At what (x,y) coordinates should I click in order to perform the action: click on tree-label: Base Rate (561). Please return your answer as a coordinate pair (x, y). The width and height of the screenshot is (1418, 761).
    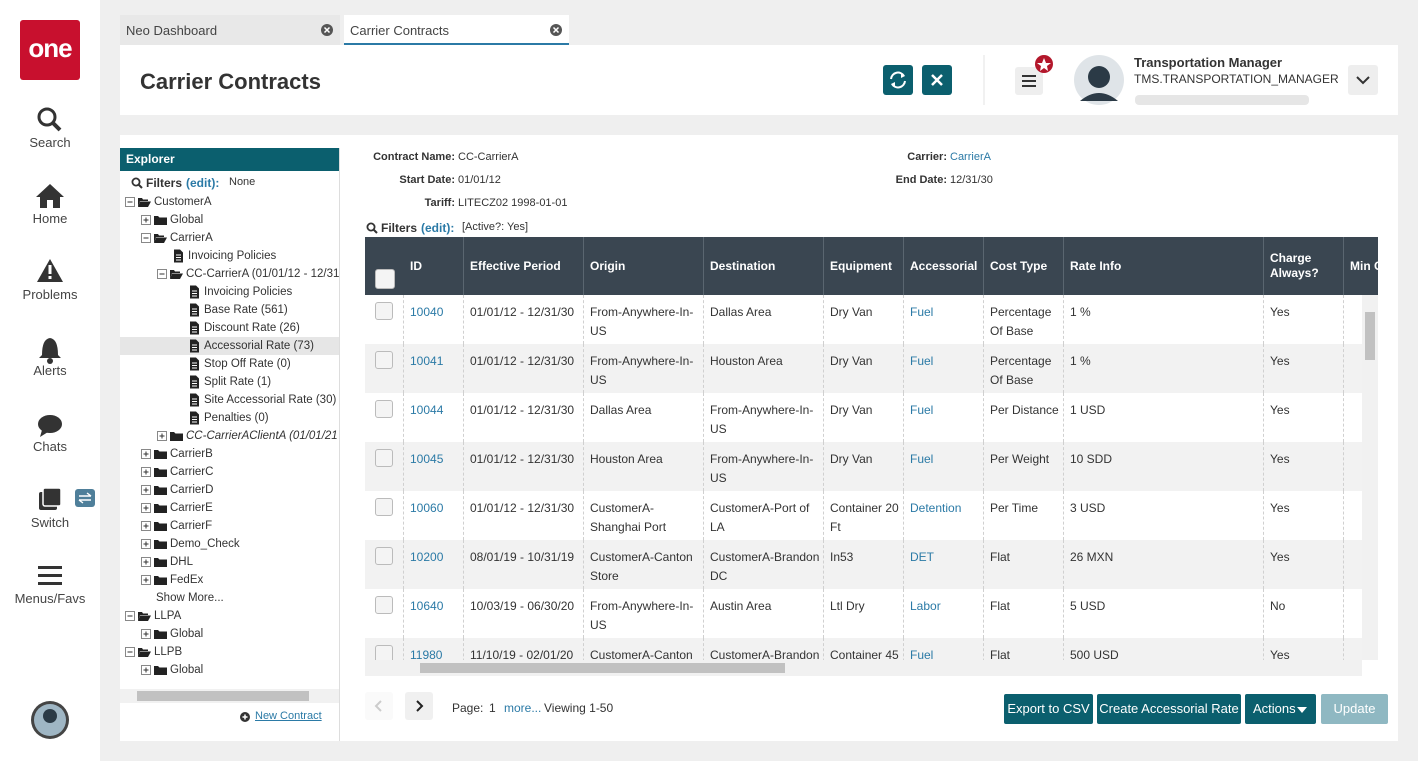
    Looking at the image, I should click on (246, 310).